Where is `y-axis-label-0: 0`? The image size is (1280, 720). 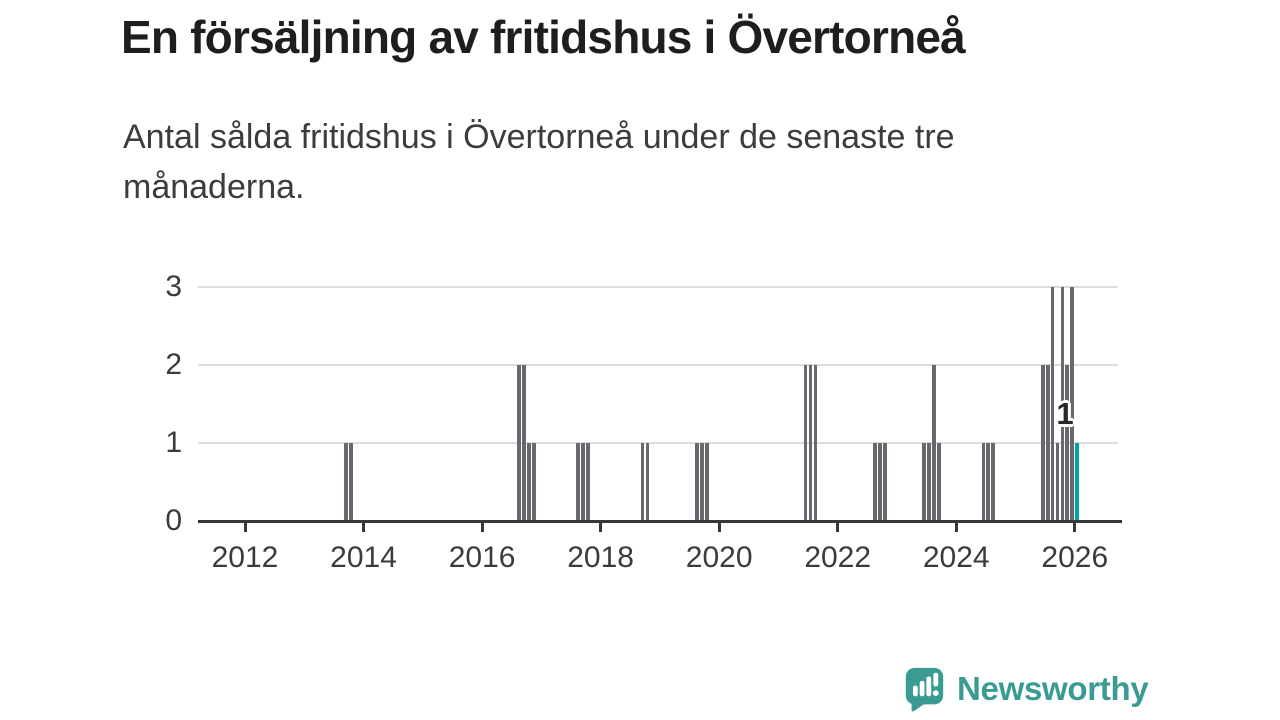
y-axis-label-0: 0 is located at coordinates (173, 520).